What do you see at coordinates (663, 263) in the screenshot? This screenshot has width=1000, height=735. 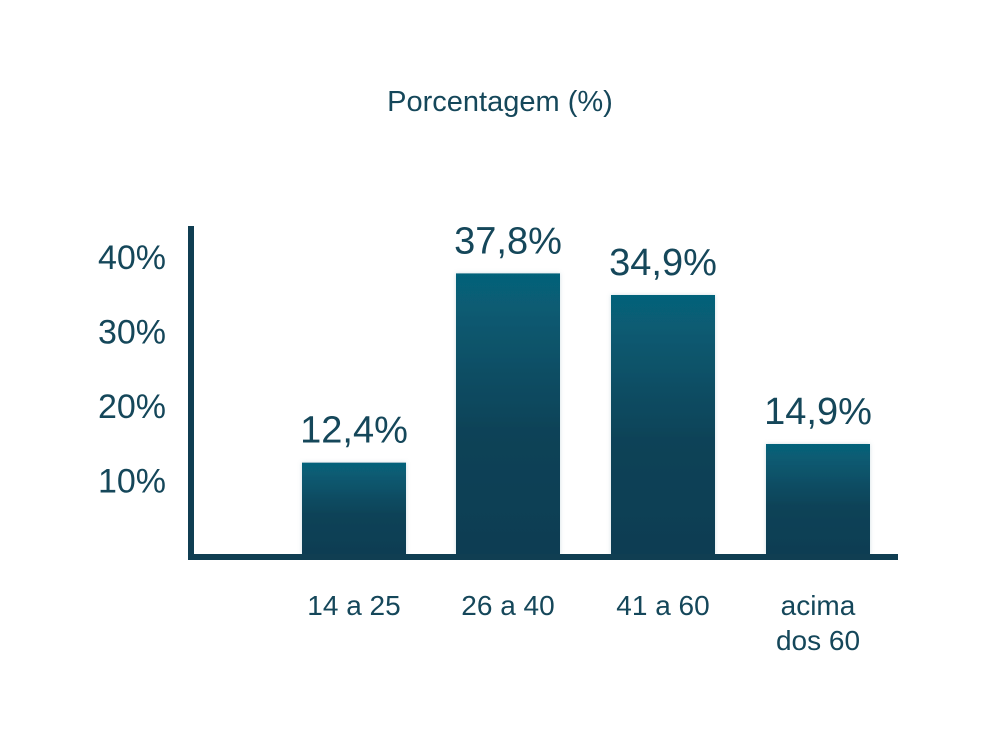 I see `data-label-3: 34,9%` at bounding box center [663, 263].